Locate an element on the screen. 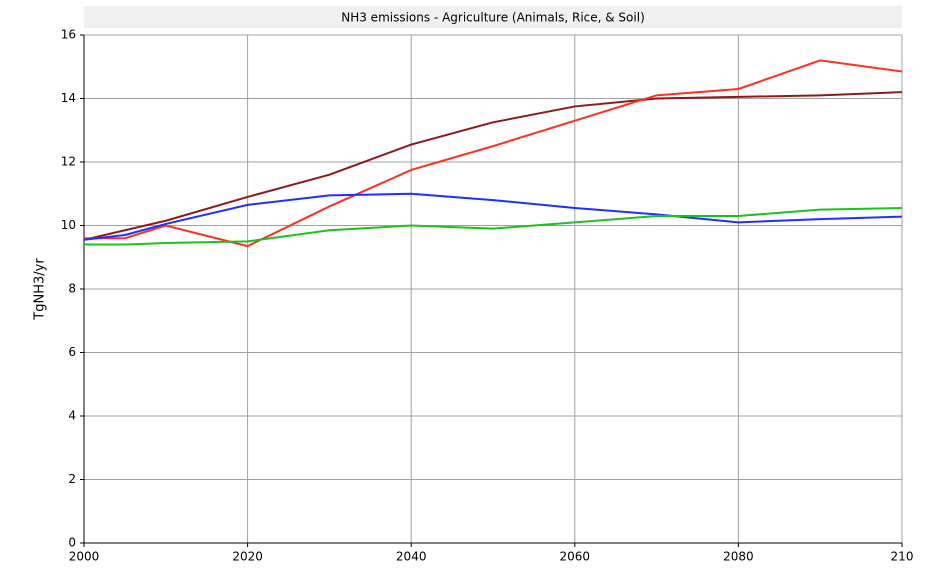 Image resolution: width=933 pixels, height=569 pixels. y-tick-label: 8 is located at coordinates (72, 289).